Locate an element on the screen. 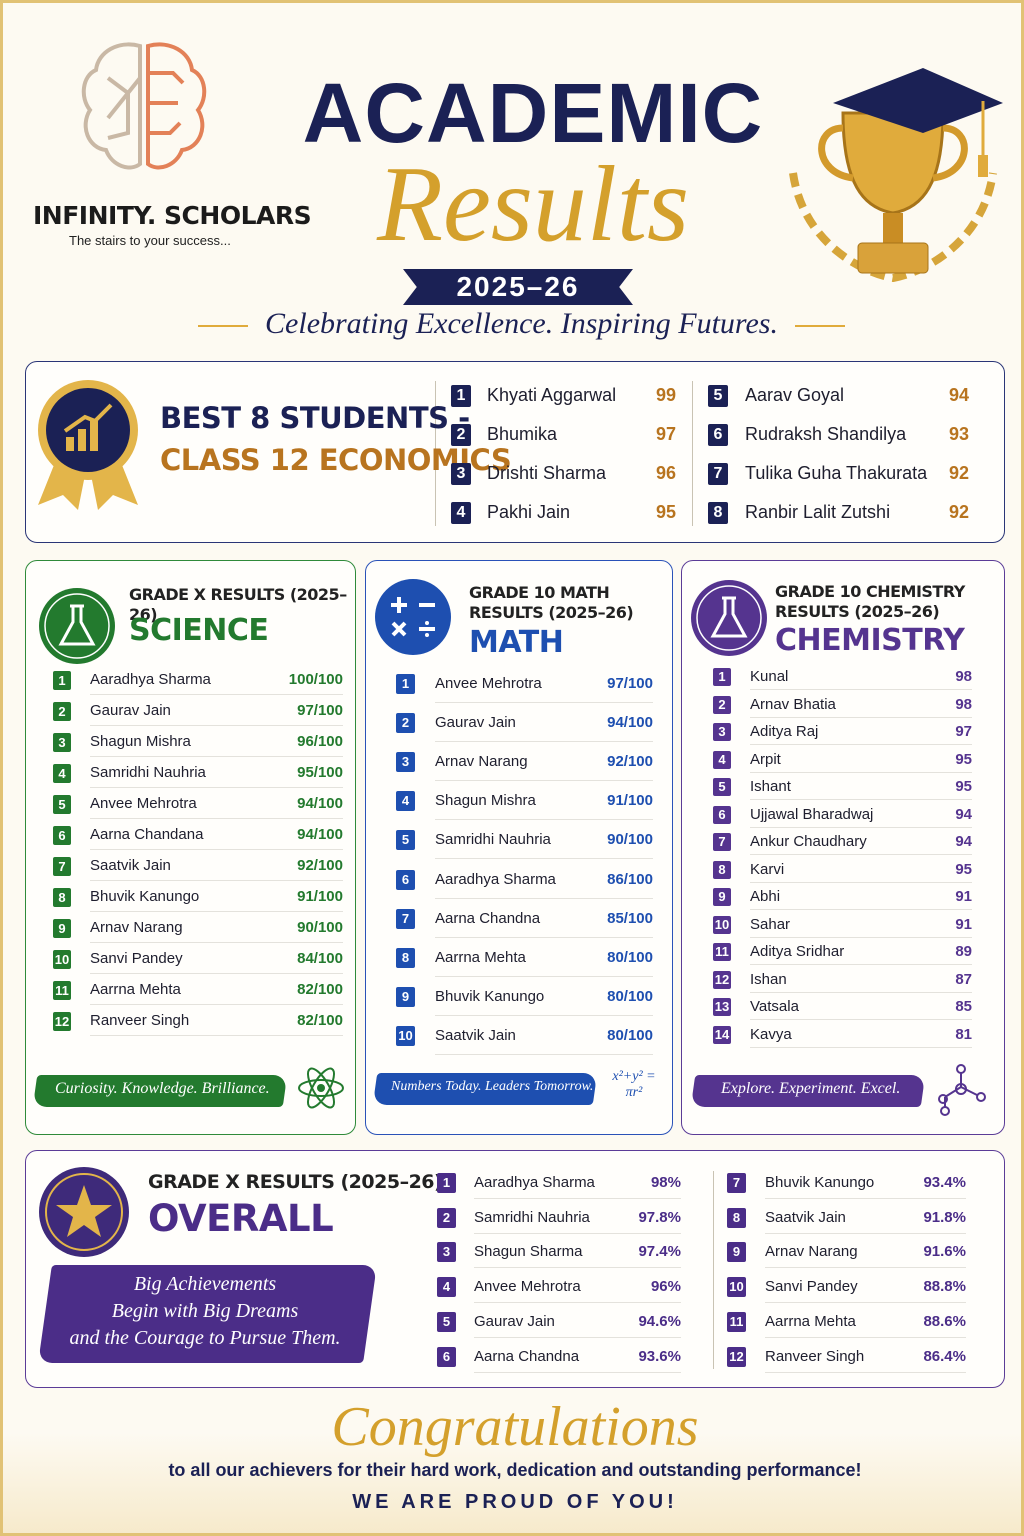  molecule-icon is located at coordinates (962, 1090).